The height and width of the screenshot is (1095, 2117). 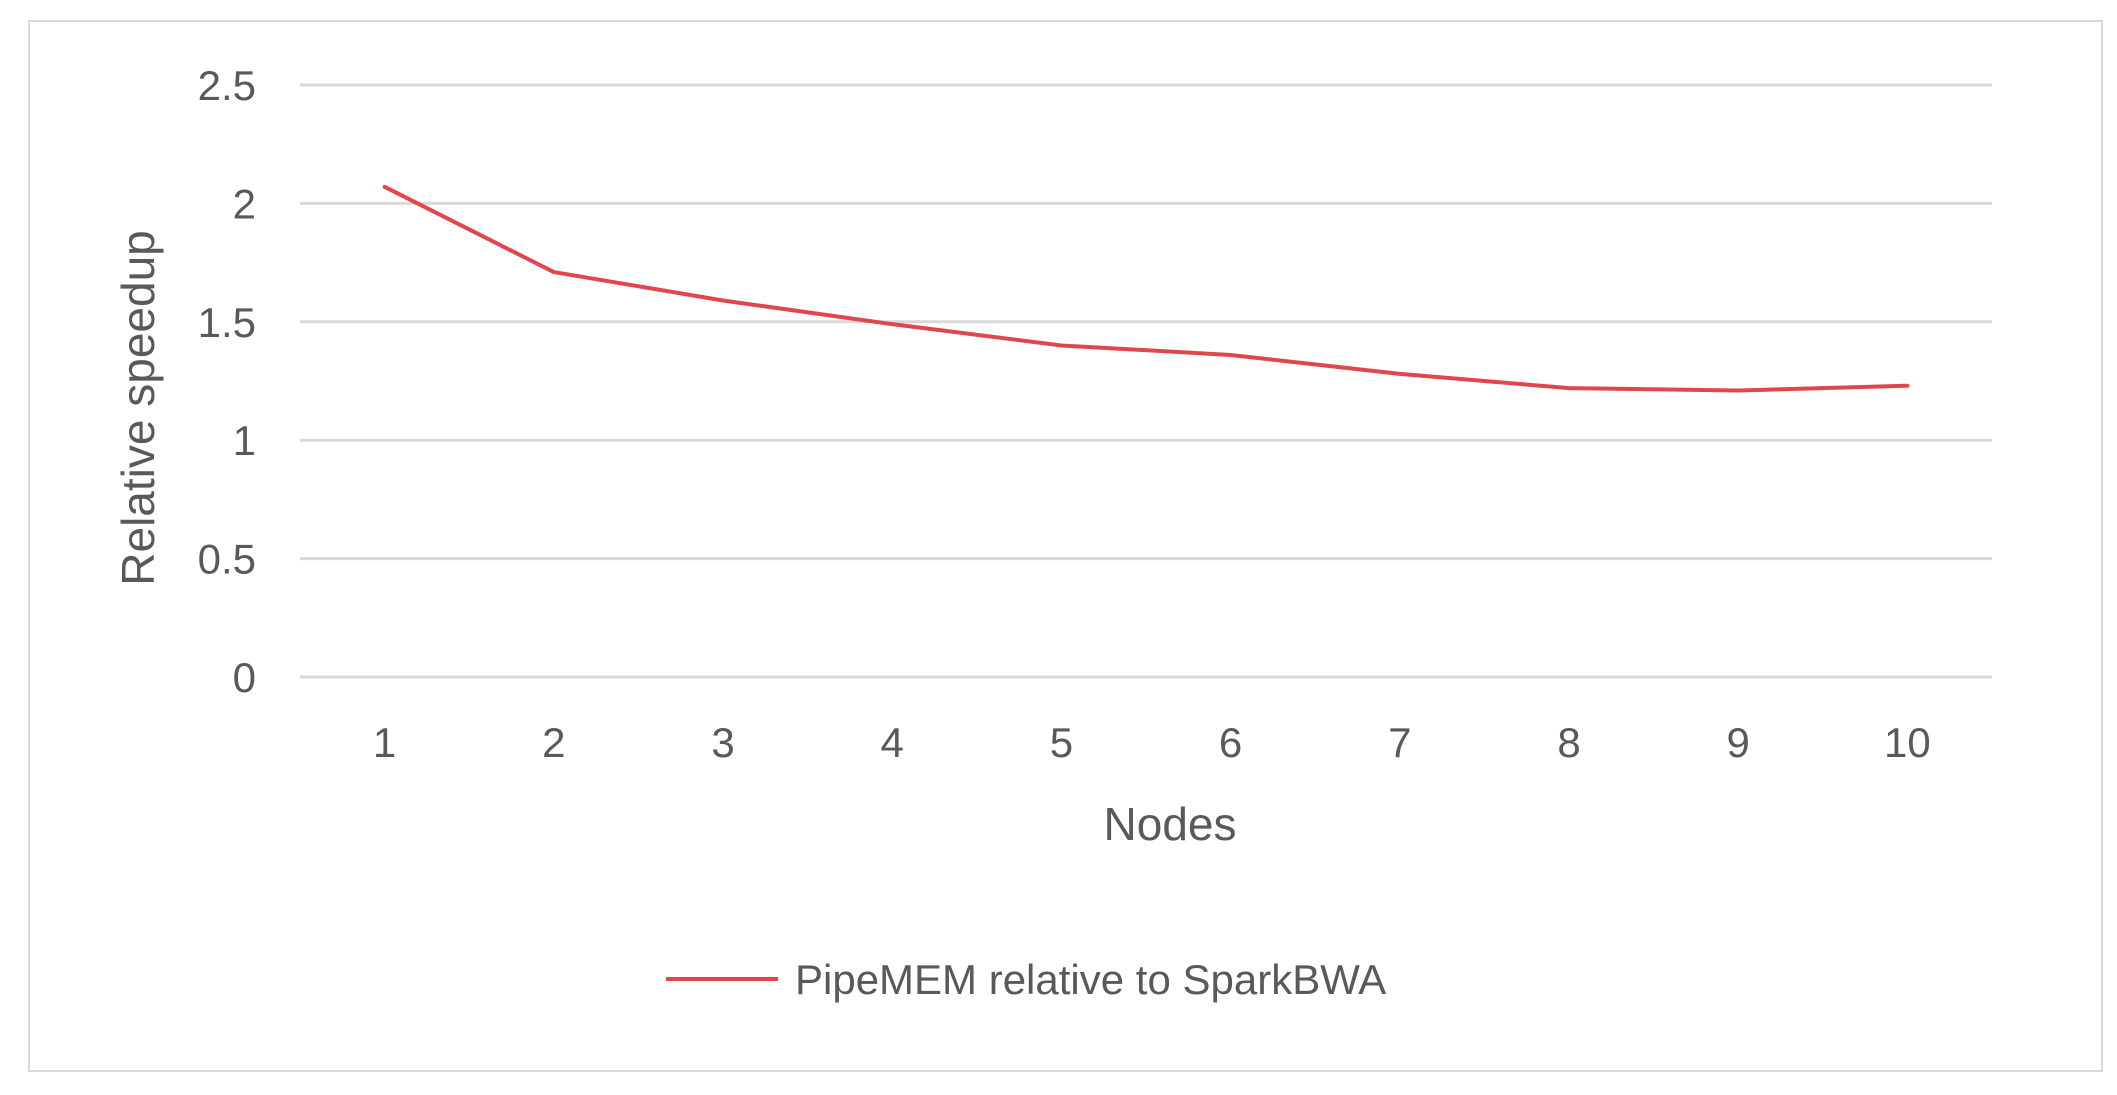 What do you see at coordinates (1907, 742) in the screenshot?
I see `x-tick-label: 10` at bounding box center [1907, 742].